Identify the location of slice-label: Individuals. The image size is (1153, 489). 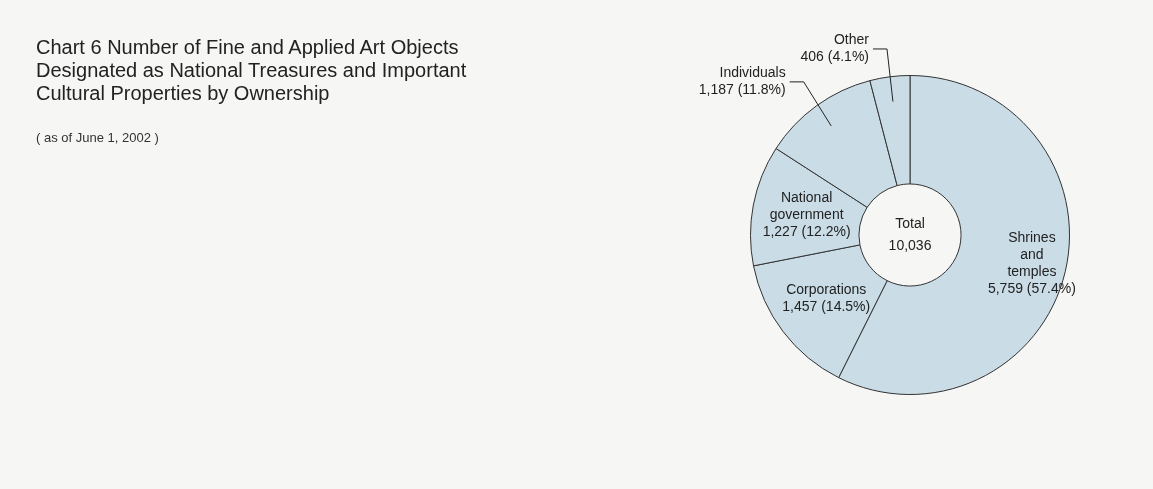
(752, 72).